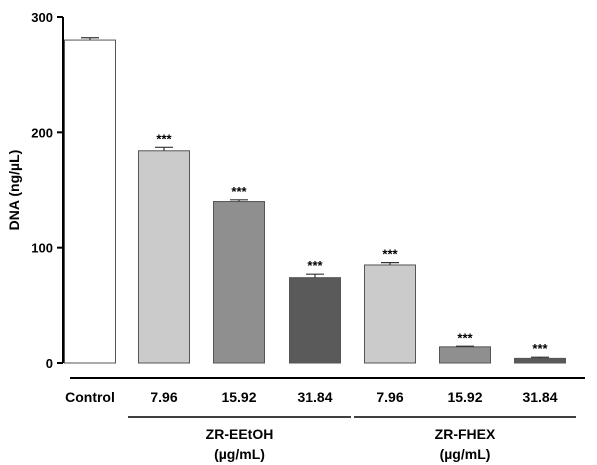  Describe the element at coordinates (465, 434) in the screenshot. I see `group-label: ZR-FHEX` at that location.